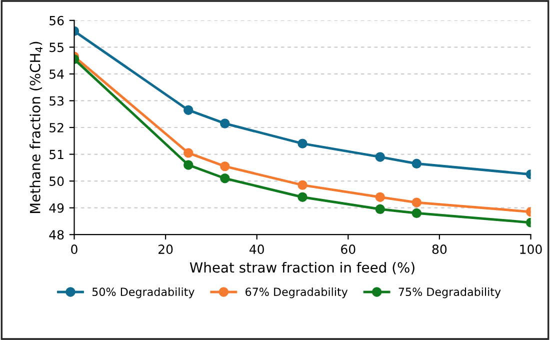 This screenshot has height=340, width=550. Describe the element at coordinates (302, 268) in the screenshot. I see `x-axis-title: Wheat straw fraction in feed (%)` at that location.